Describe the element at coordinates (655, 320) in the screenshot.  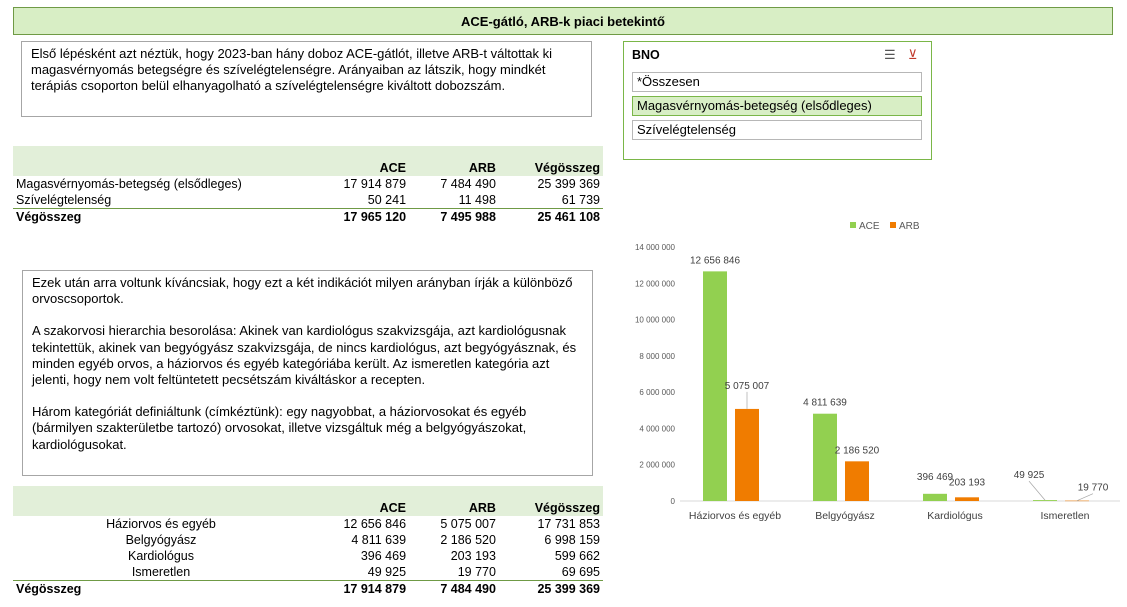
I see `y-tick-label: 10 000 000` at that location.